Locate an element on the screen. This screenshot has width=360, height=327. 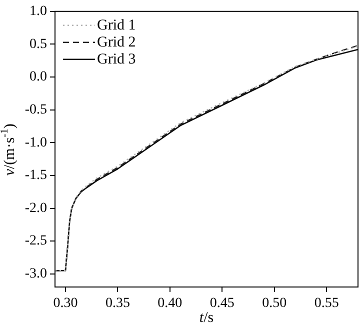
legend-label: Grid 1 is located at coordinates (116, 25).